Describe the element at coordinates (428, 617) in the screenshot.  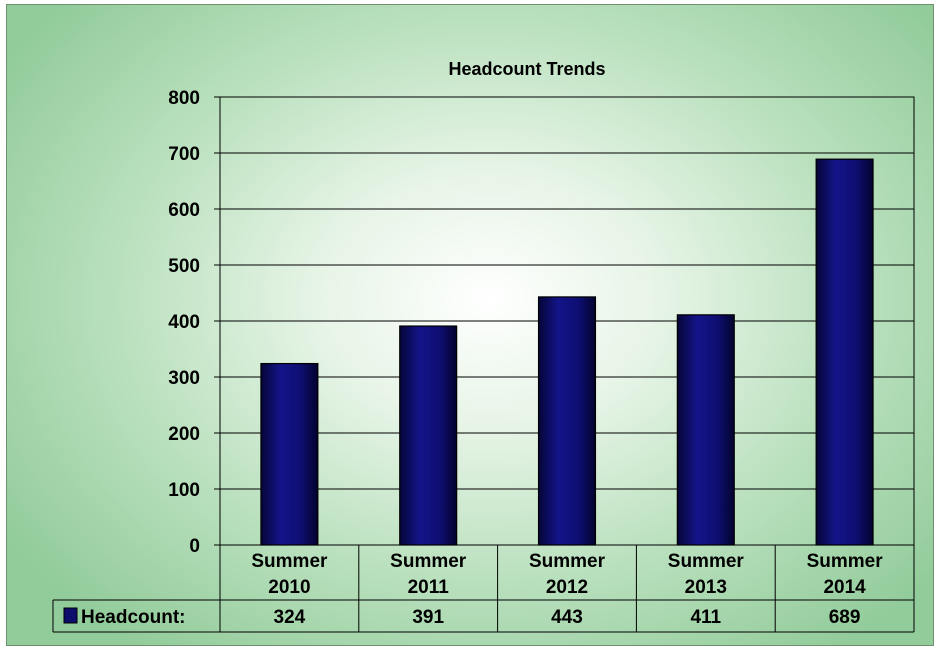
I see `data-table-value: 391` at that location.